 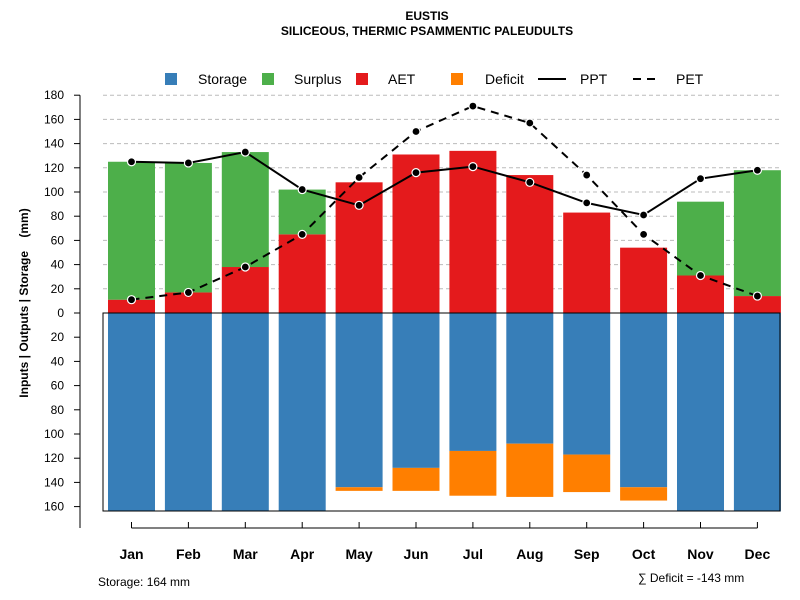 What do you see at coordinates (644, 554) in the screenshot?
I see `x-tick-label: Oct` at bounding box center [644, 554].